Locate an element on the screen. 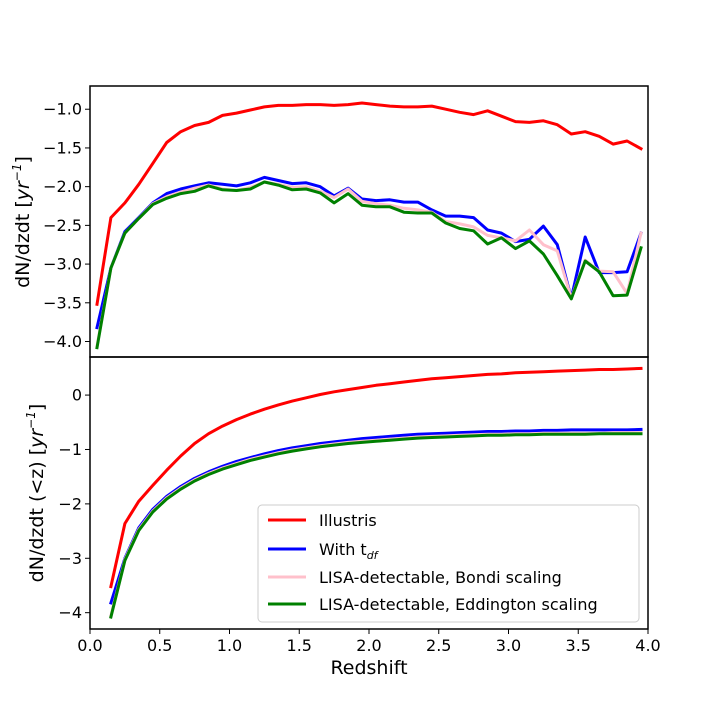 The height and width of the screenshot is (720, 720). x-tick-label: 4.0 is located at coordinates (647, 645).